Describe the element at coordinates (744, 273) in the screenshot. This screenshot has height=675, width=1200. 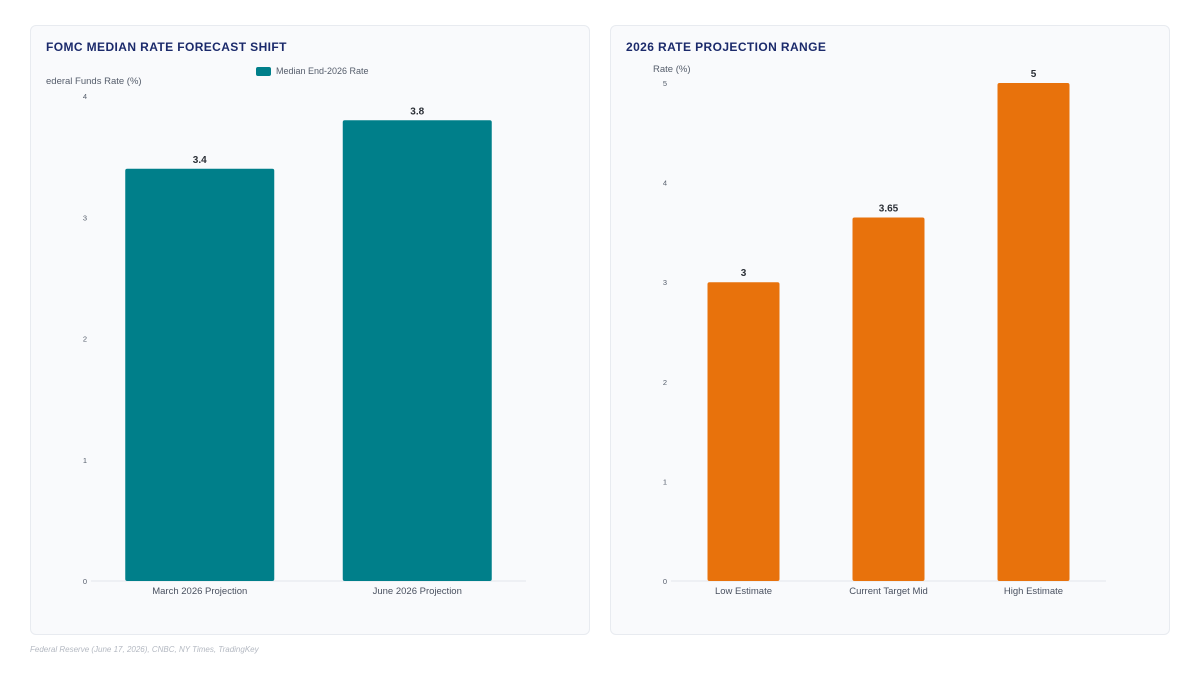
I see `data-label: 3` at that location.